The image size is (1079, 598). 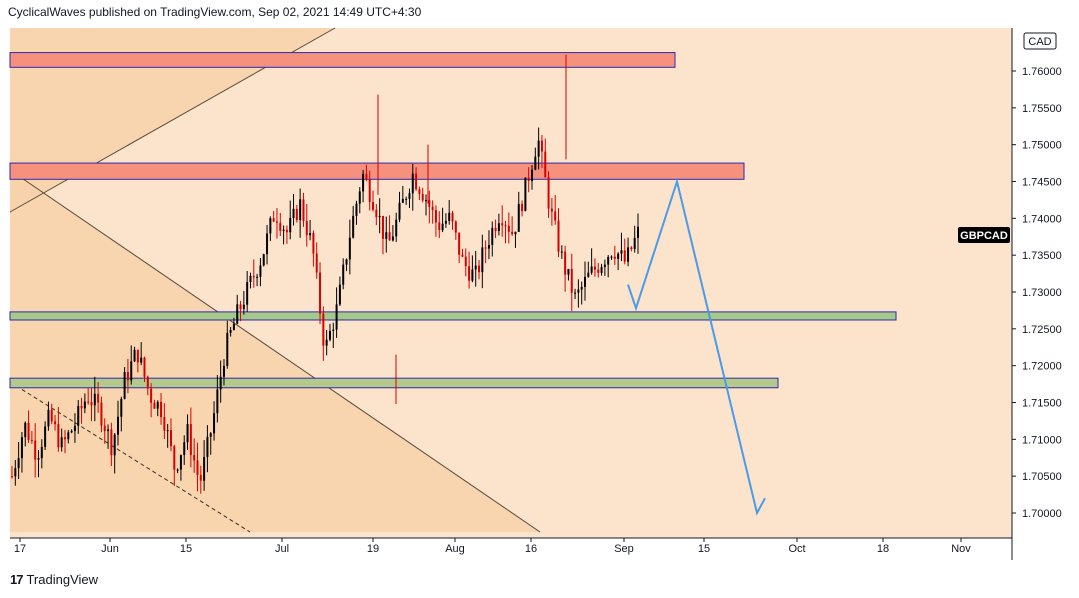 What do you see at coordinates (1042, 330) in the screenshot?
I see `price-tick-label: 1.72500` at bounding box center [1042, 330].